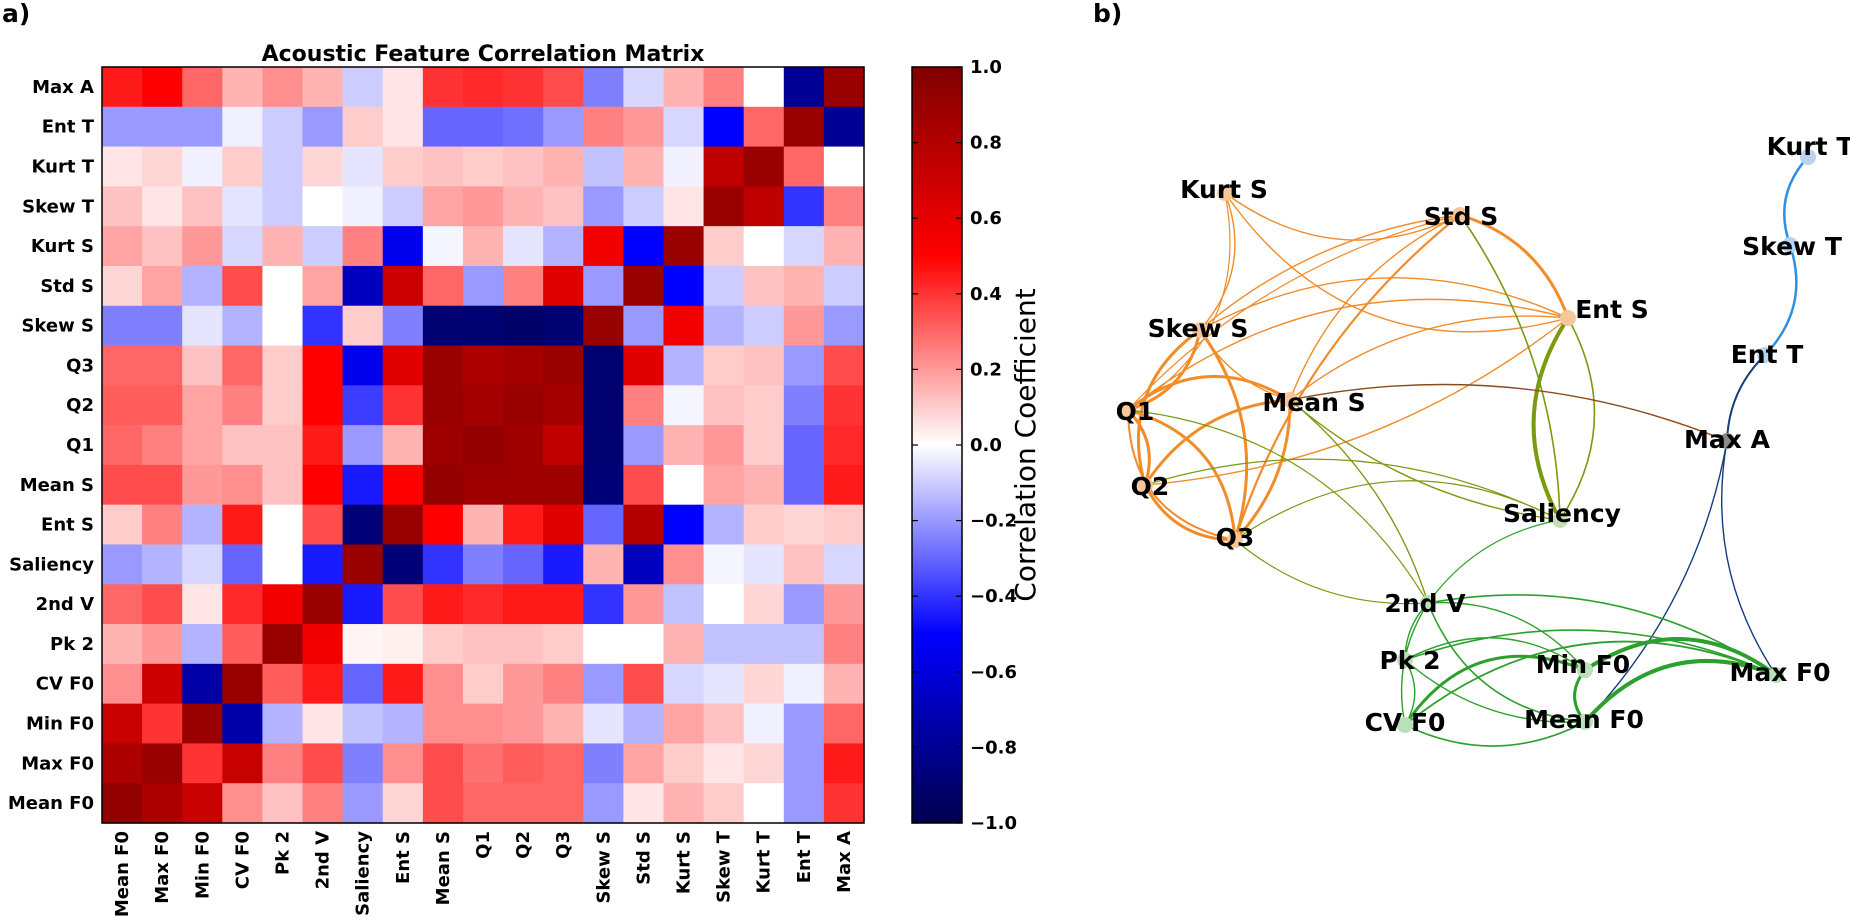  Describe the element at coordinates (242, 860) in the screenshot. I see `x-tick-cv-f0: CV F0` at that location.